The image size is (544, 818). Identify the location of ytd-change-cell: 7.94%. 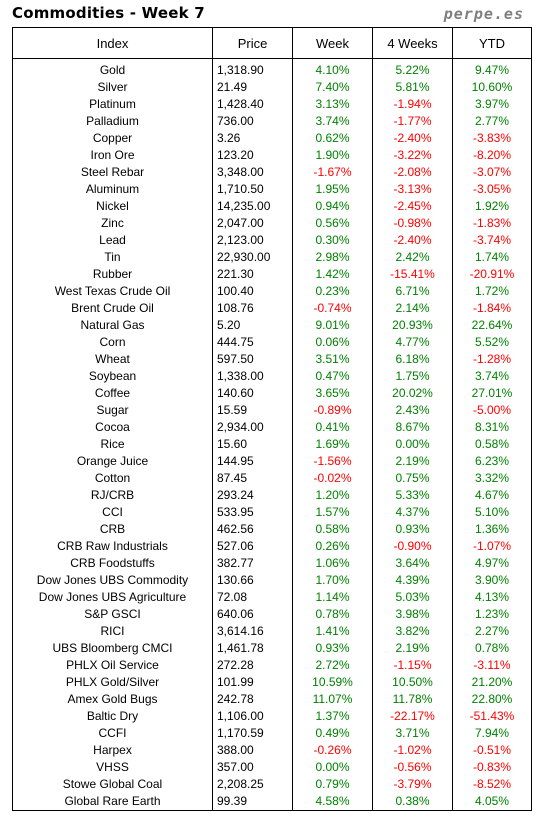
(492, 733).